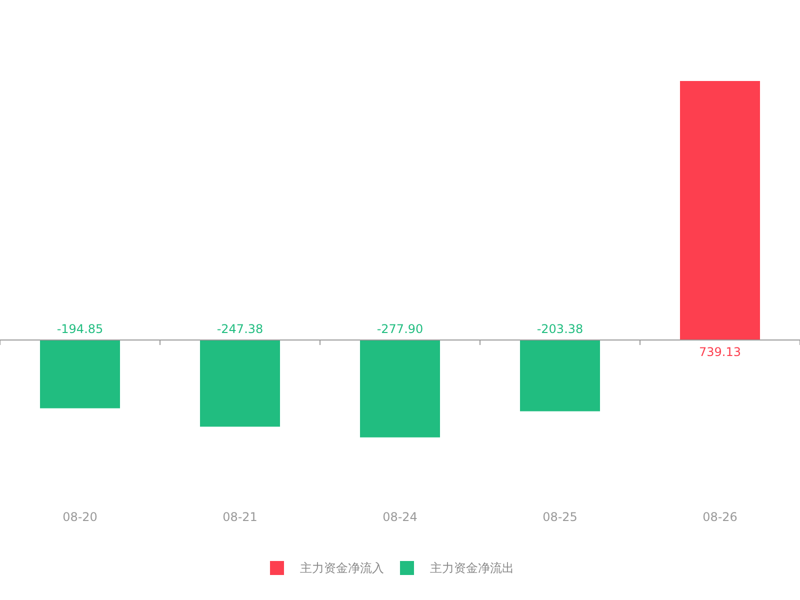  Describe the element at coordinates (240, 329) in the screenshot. I see `data-label: -247.38` at that location.